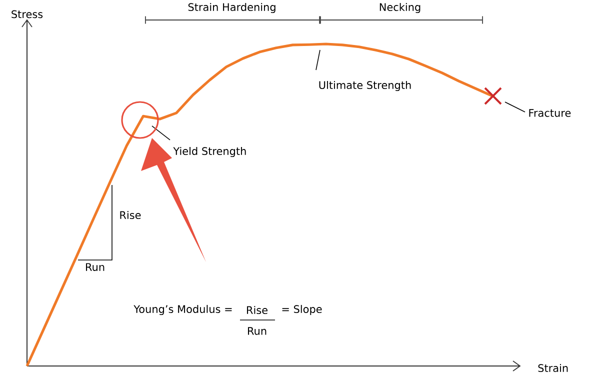 The height and width of the screenshot is (378, 602). What do you see at coordinates (183, 310) in the screenshot?
I see `annotation: Young’s Modulus =` at bounding box center [183, 310].